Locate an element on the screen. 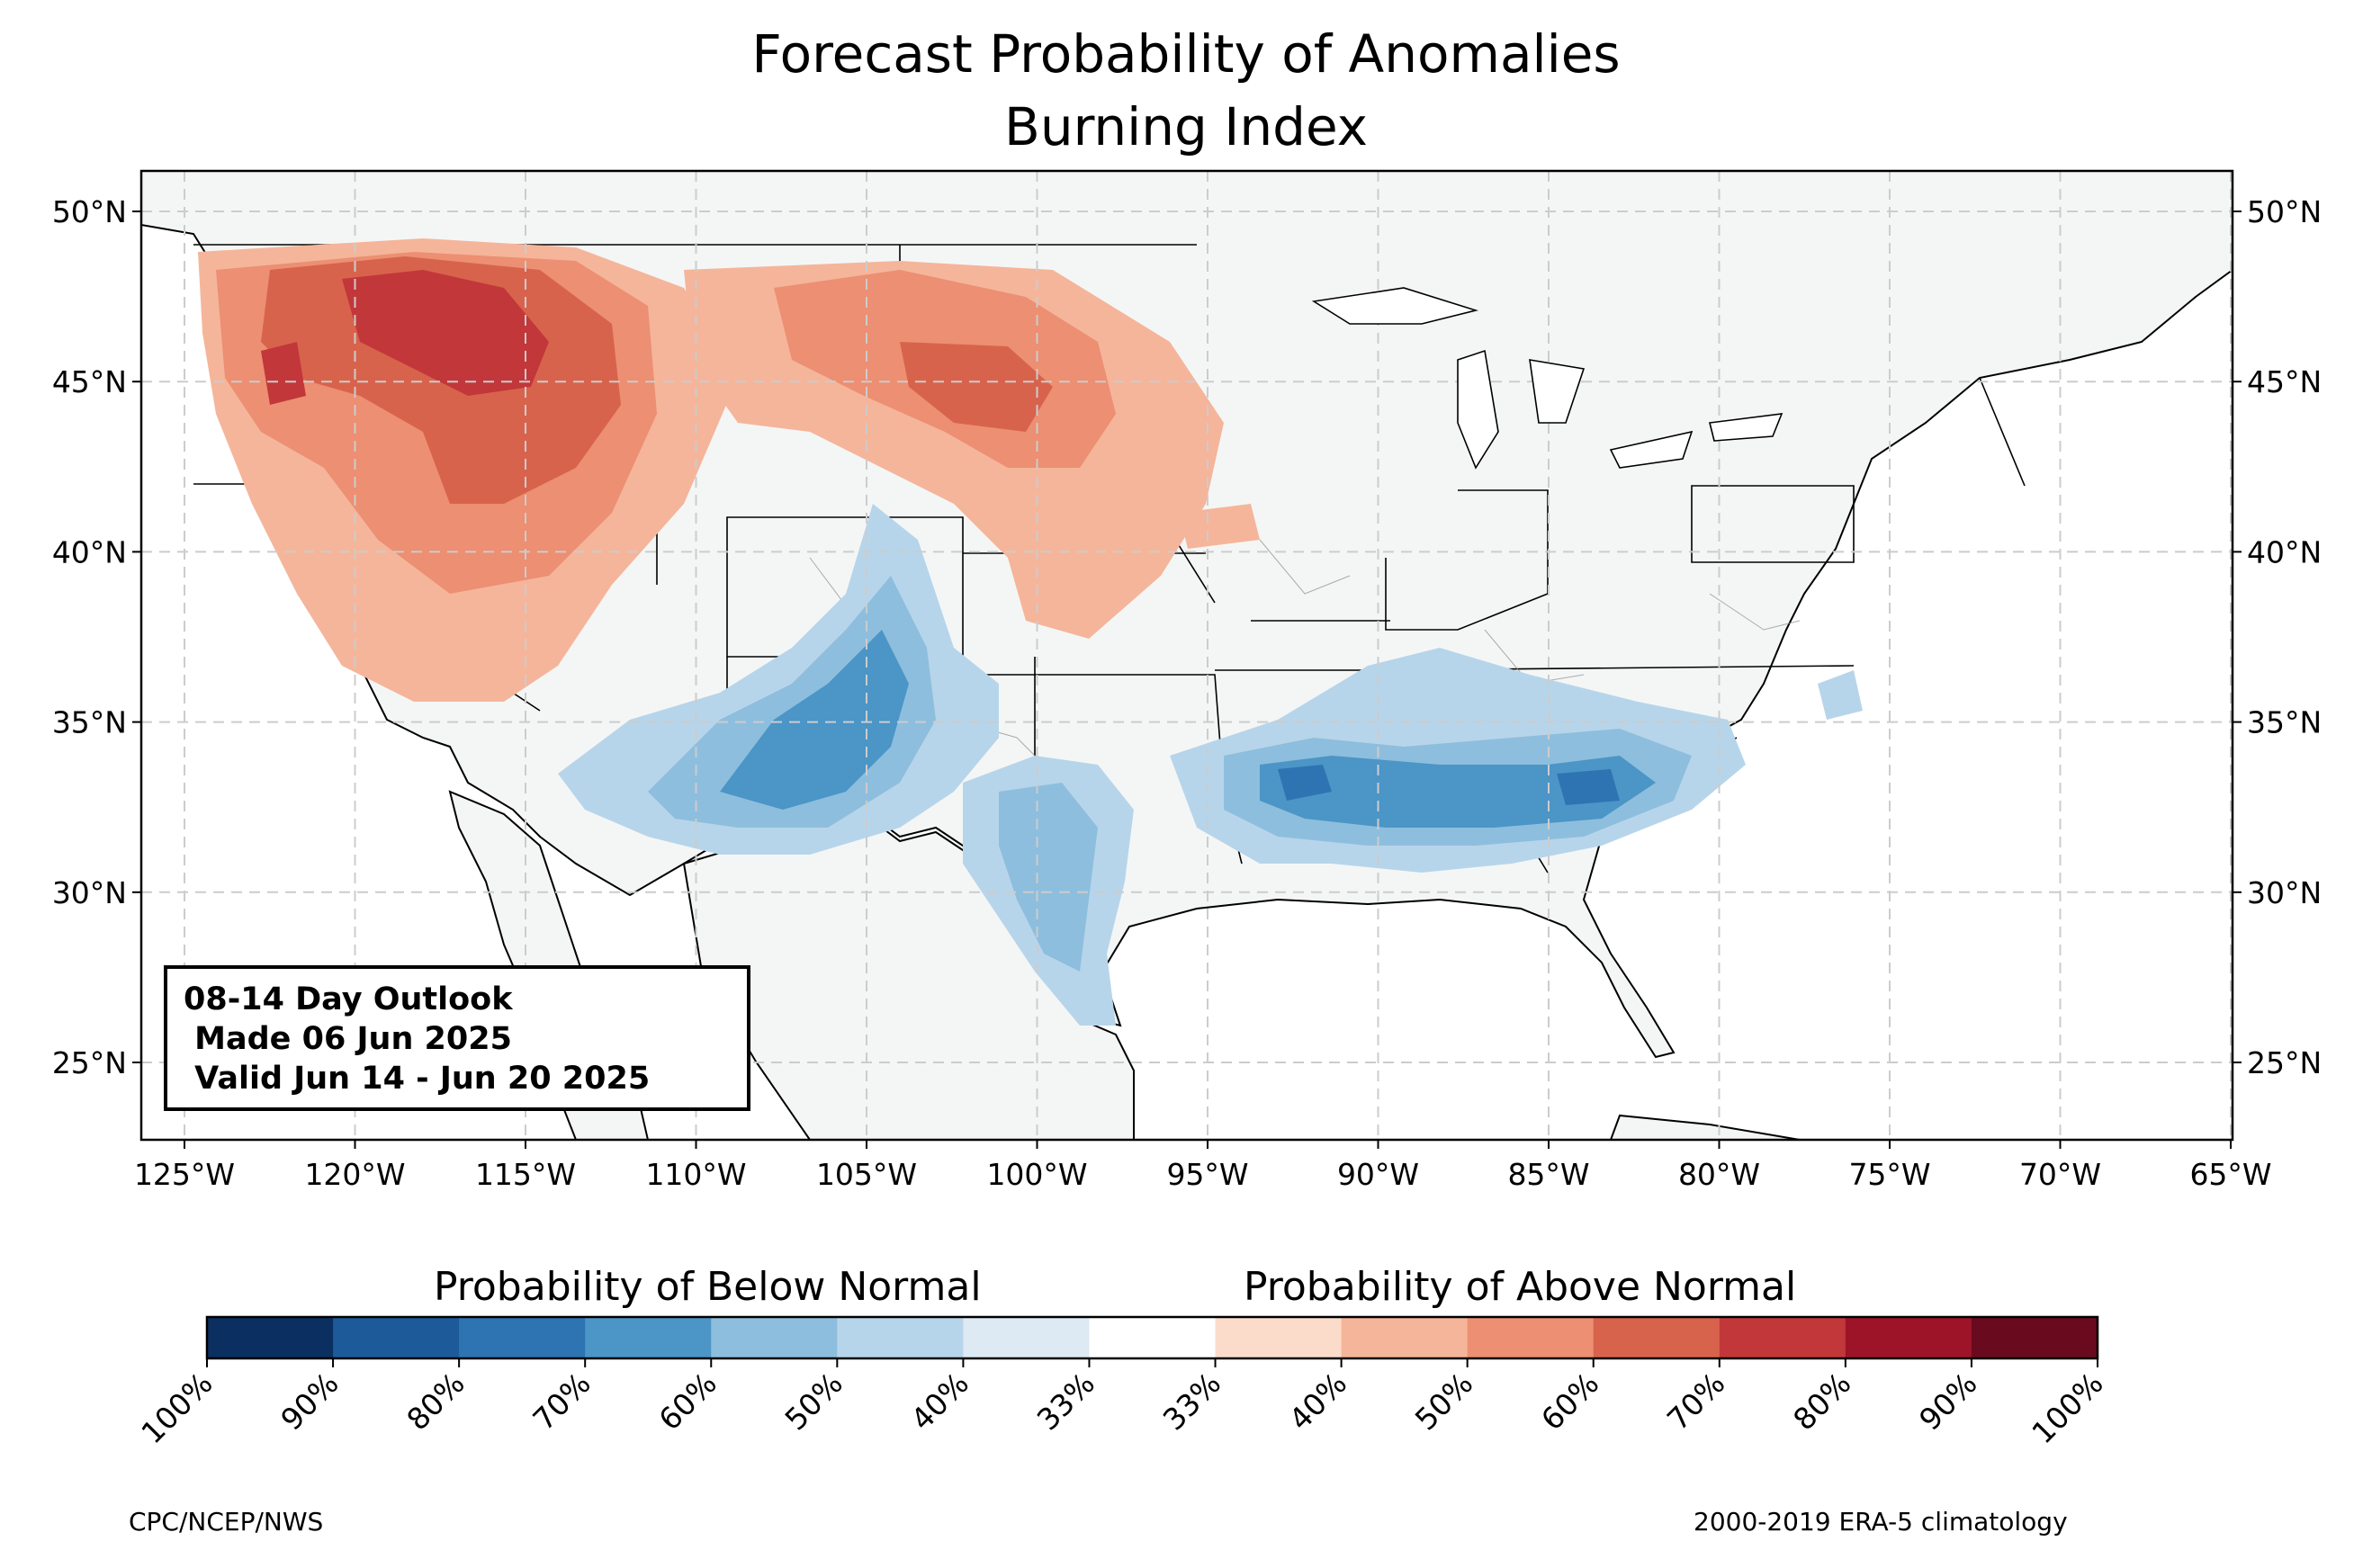 The image size is (2372, 1568). lon-tick-label: 75°W is located at coordinates (1889, 1174).